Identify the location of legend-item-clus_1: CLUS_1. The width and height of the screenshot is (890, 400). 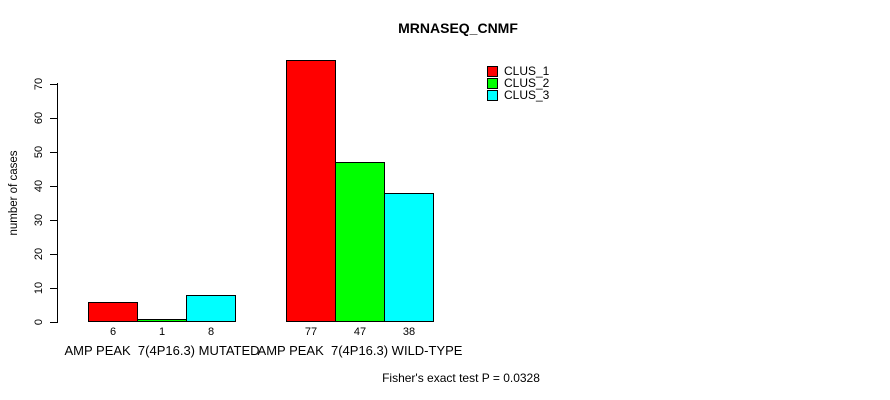
(518, 71).